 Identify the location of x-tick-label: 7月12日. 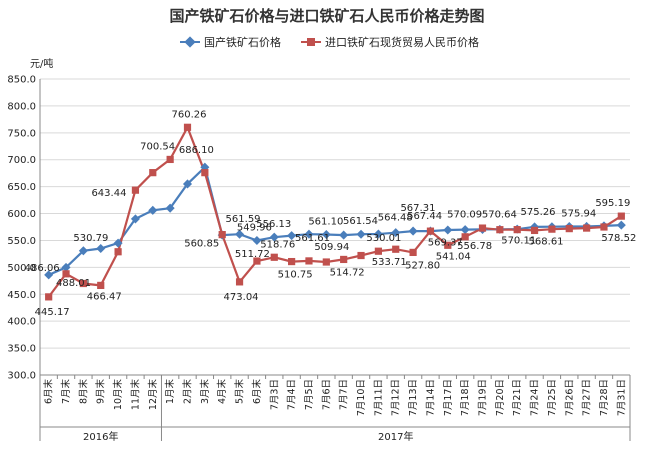
(396, 397).